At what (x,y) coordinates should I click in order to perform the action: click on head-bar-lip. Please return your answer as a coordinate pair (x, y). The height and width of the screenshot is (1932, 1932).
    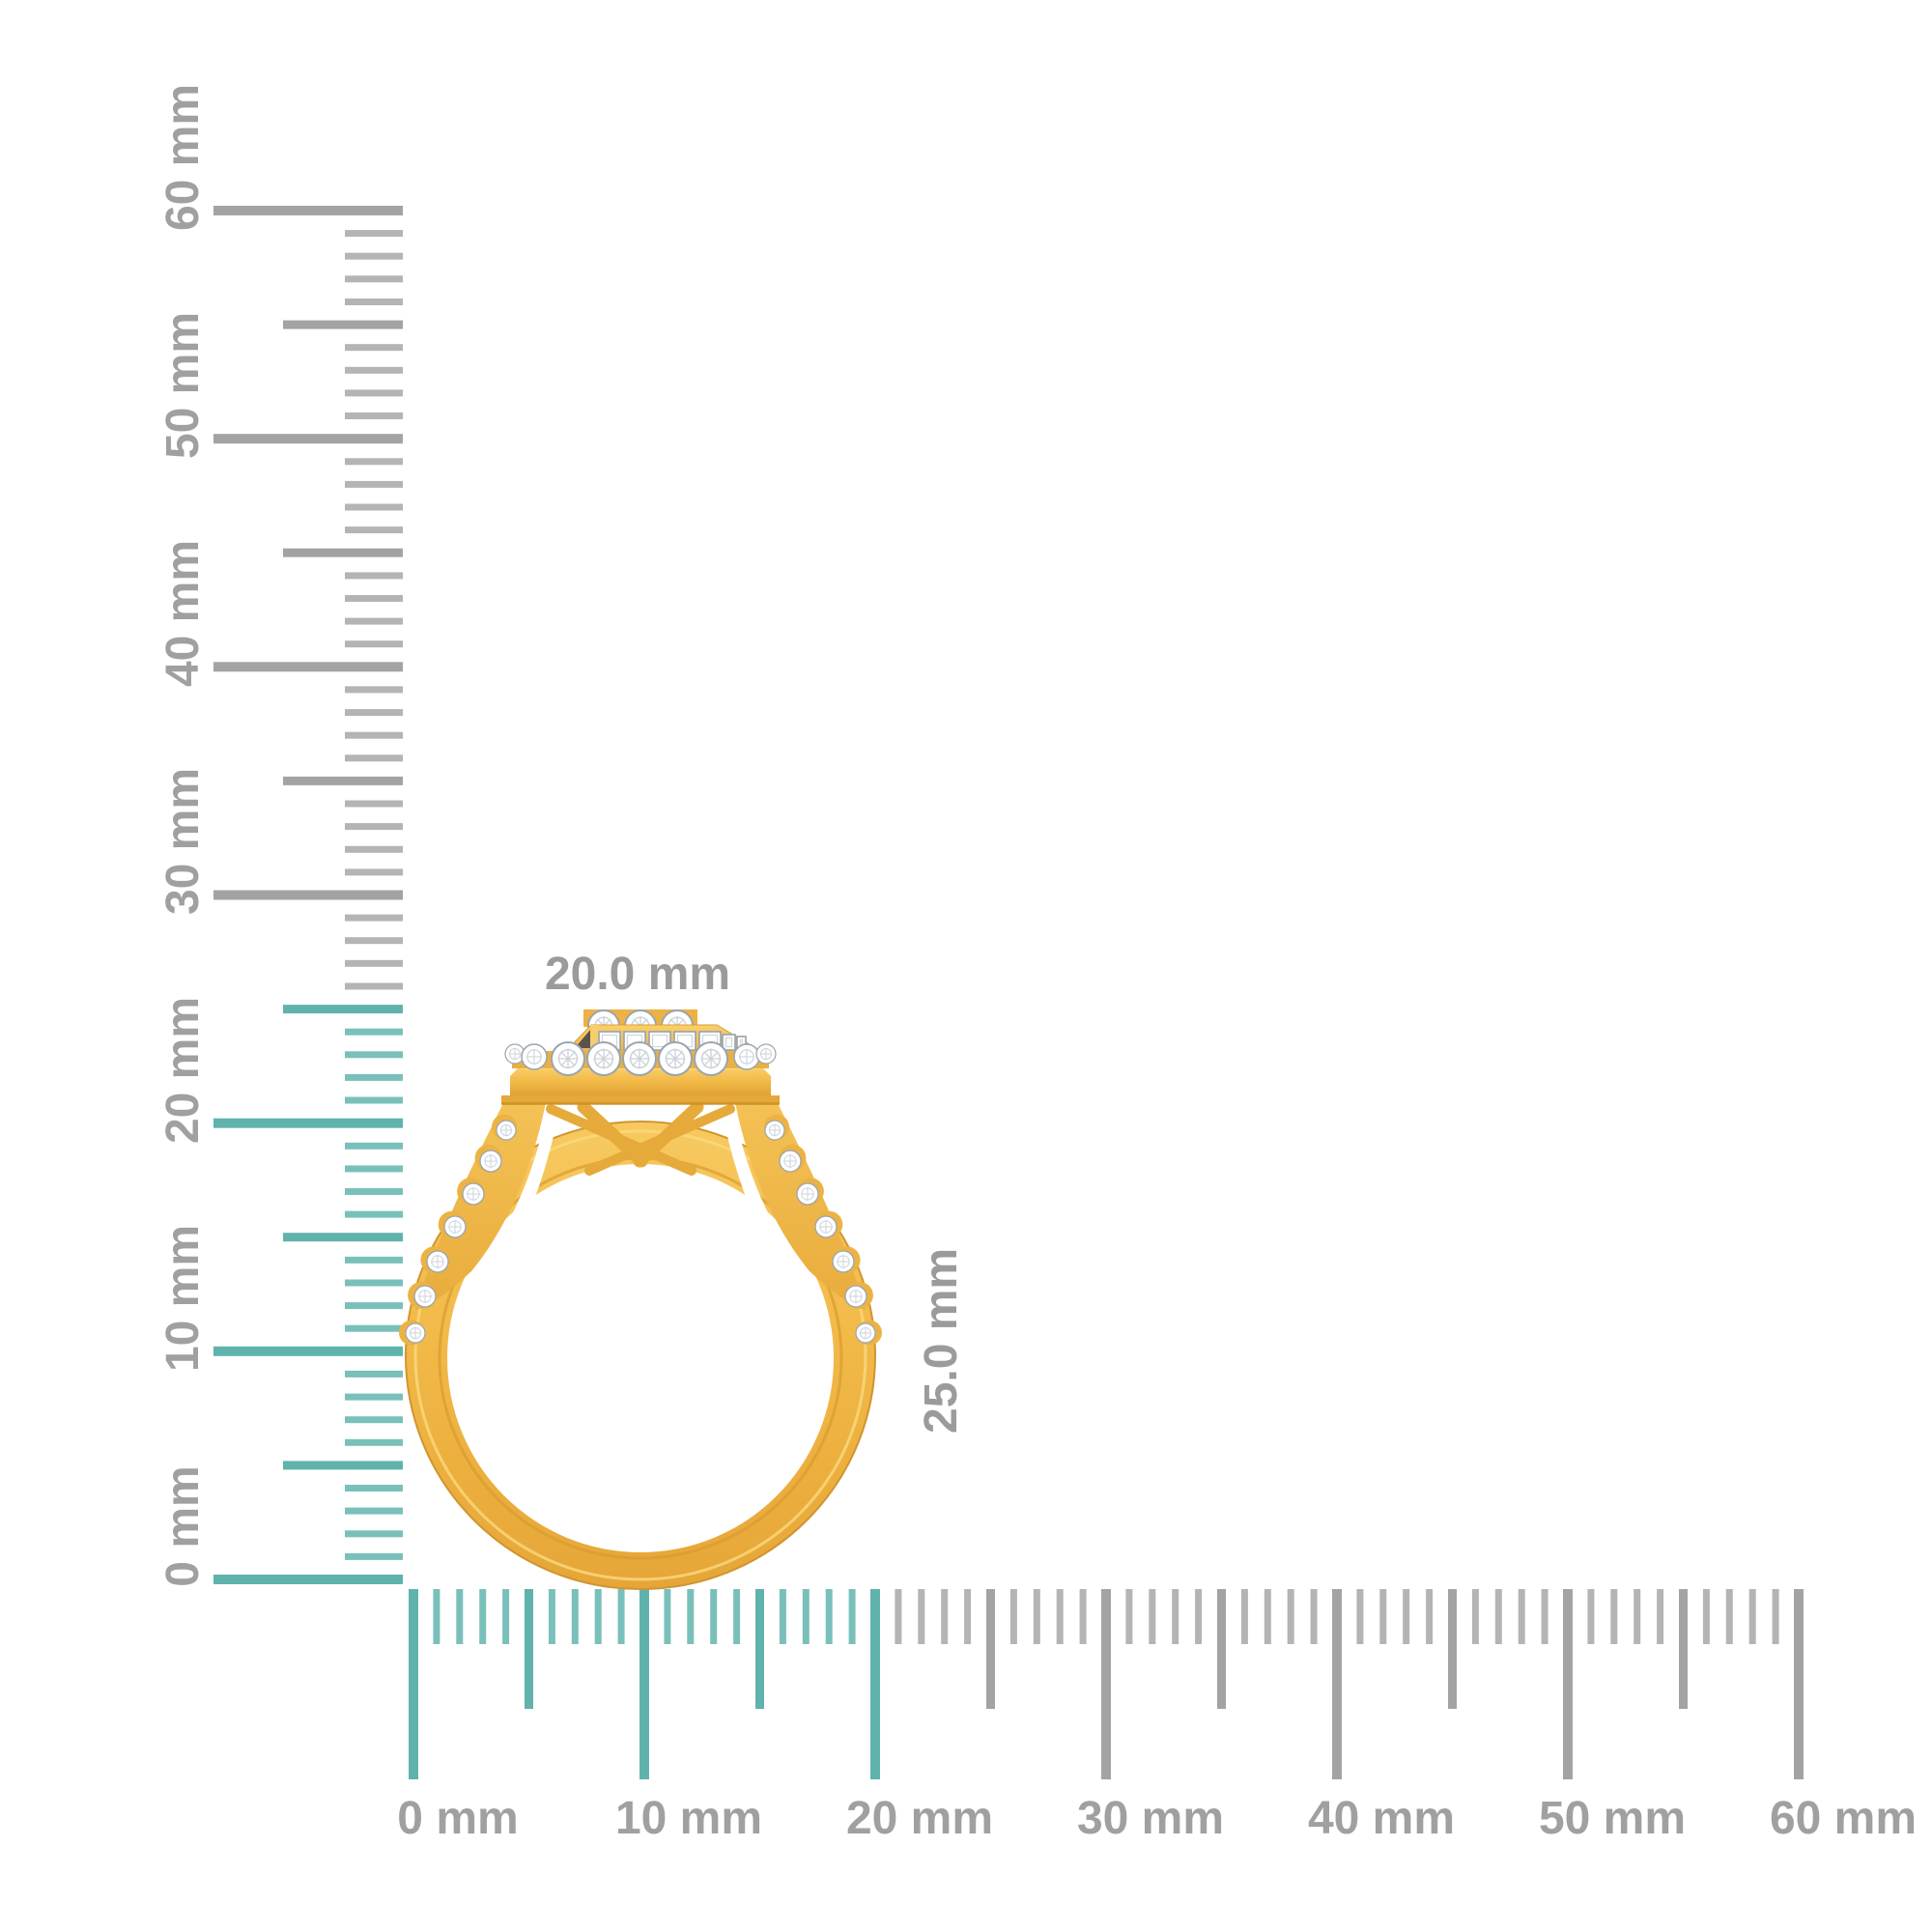
    Looking at the image, I should click on (640, 1099).